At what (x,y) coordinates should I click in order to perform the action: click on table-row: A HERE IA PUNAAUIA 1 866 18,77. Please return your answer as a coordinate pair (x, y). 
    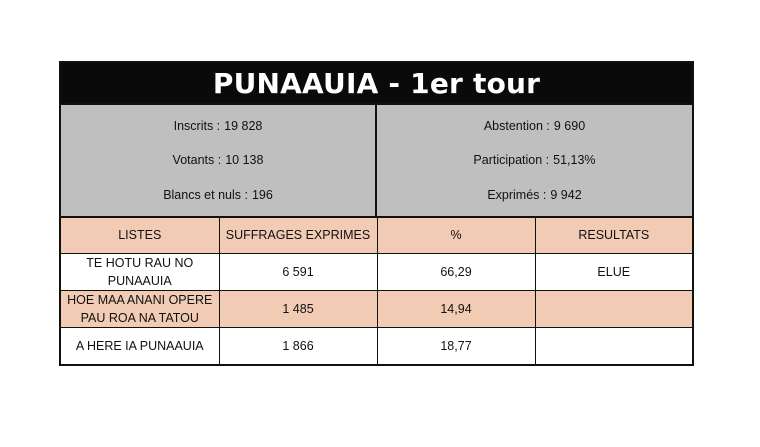
    Looking at the image, I should click on (376, 345).